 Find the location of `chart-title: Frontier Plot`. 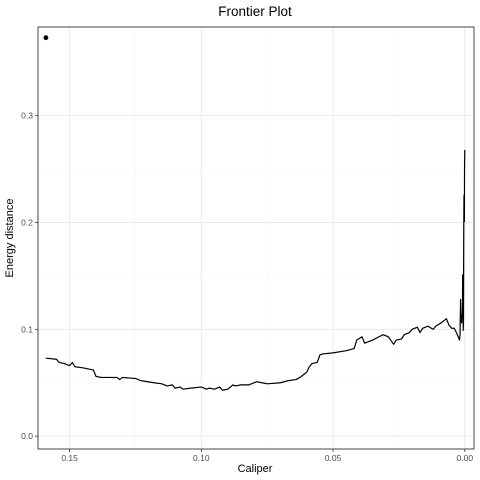

chart-title: Frontier Plot is located at coordinates (255, 11).